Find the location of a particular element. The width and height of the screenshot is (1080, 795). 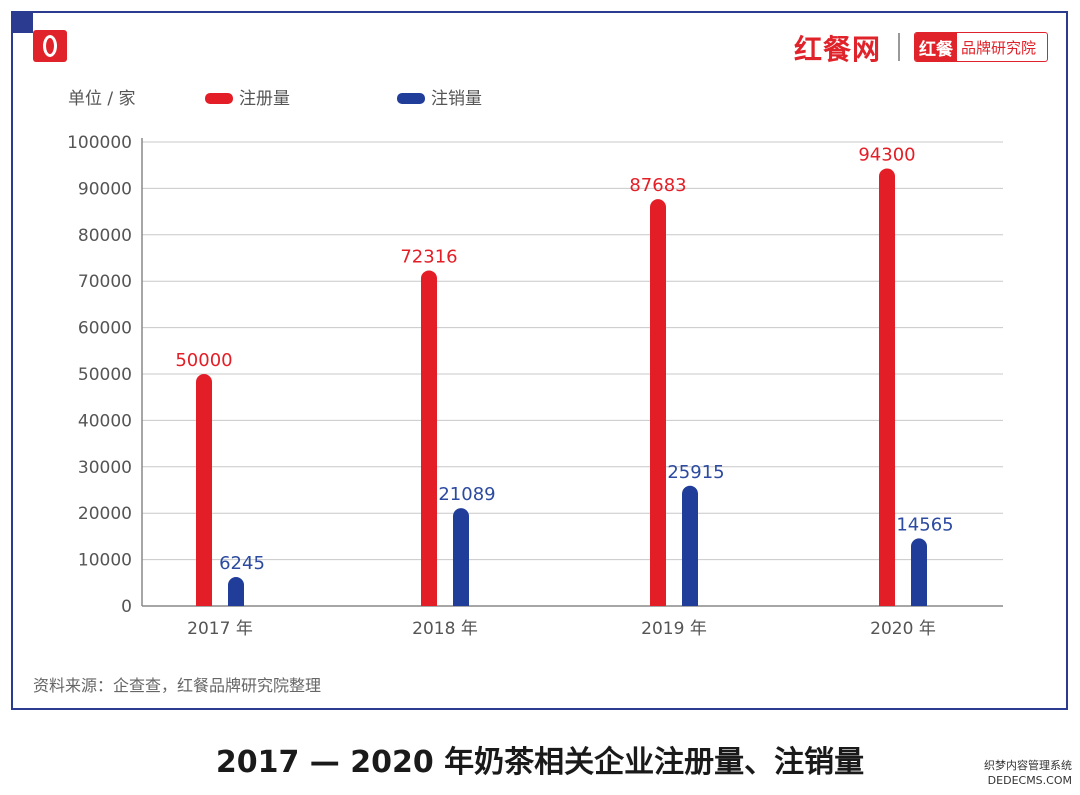

x-tick-label: 2017 年 is located at coordinates (220, 629).